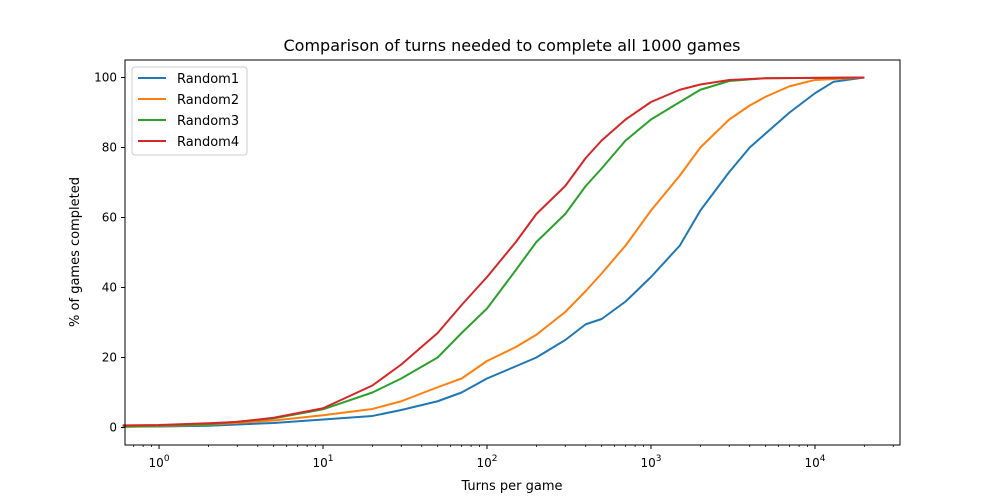 This screenshot has height=500, width=1000. What do you see at coordinates (159, 462) in the screenshot?
I see `x-tick-label: 10⁰` at bounding box center [159, 462].